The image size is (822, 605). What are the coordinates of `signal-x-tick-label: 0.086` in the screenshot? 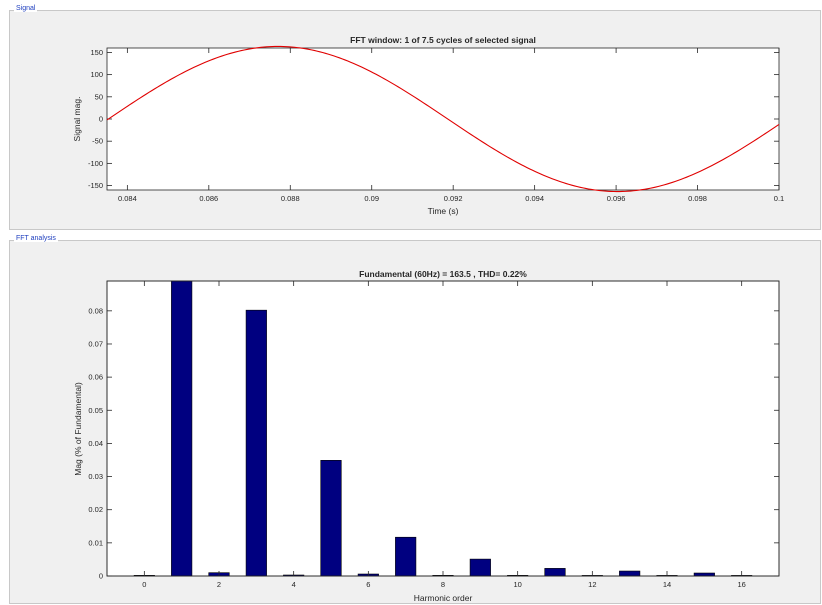 It's located at (208, 198).